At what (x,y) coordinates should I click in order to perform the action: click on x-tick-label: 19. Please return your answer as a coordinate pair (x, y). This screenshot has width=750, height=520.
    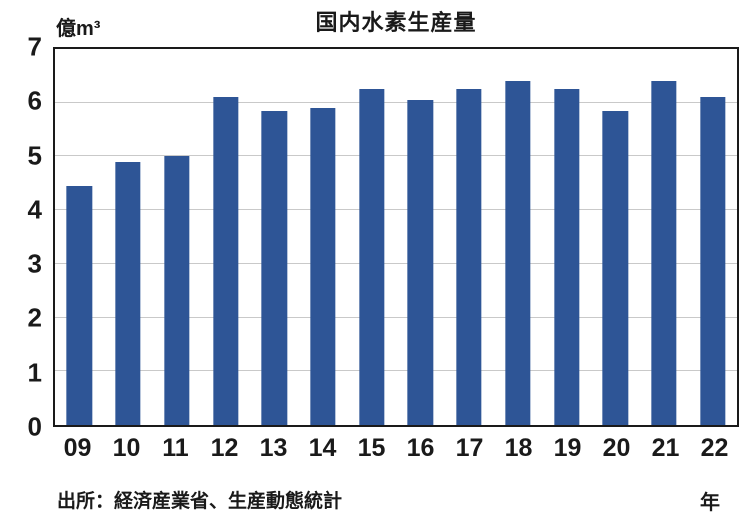
    Looking at the image, I should click on (567, 448).